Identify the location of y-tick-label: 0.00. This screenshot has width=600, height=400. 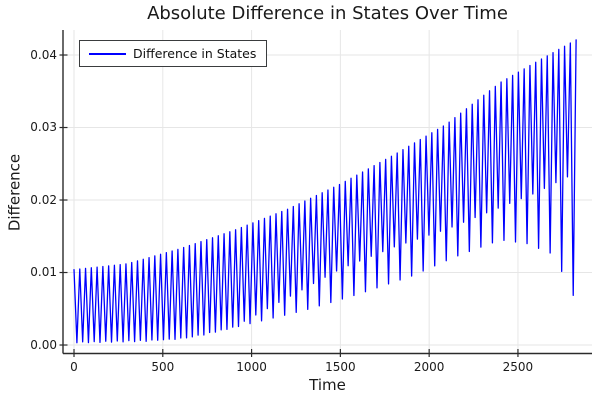
(43, 344).